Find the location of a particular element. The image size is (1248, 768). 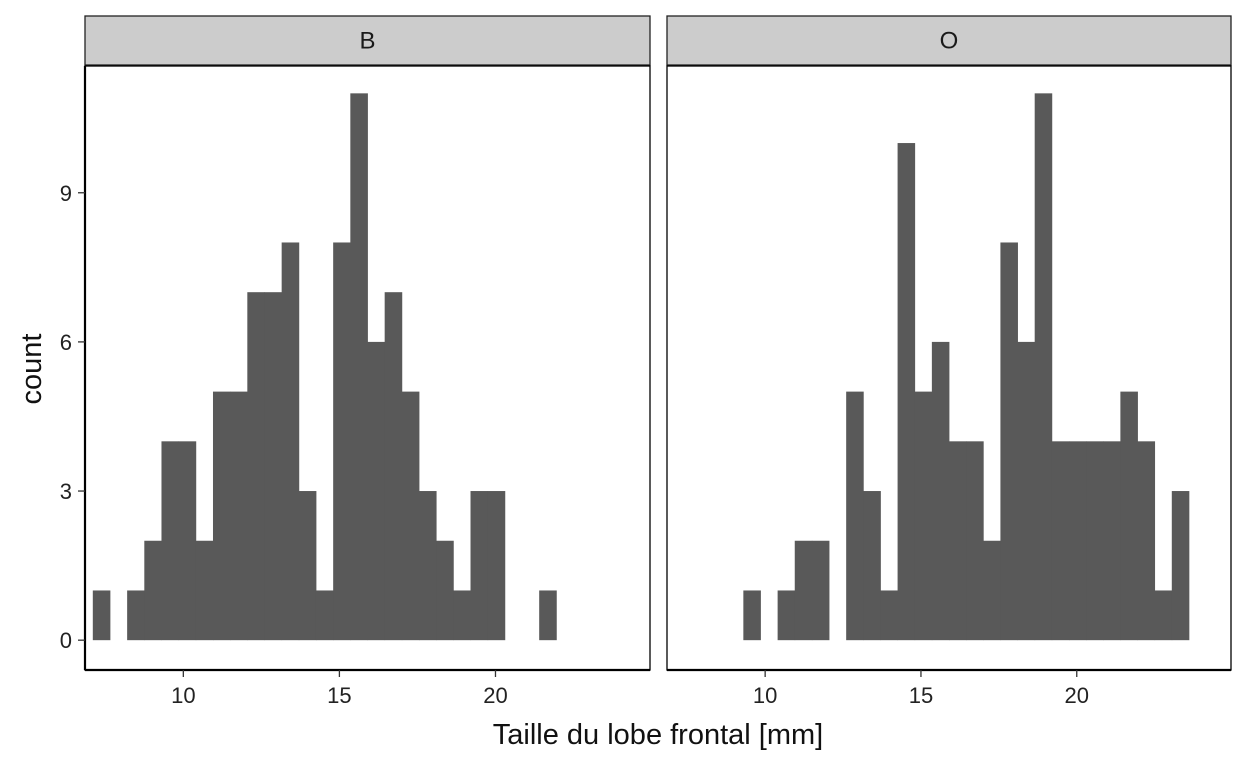

facet-strip-label: O is located at coordinates (949, 41).